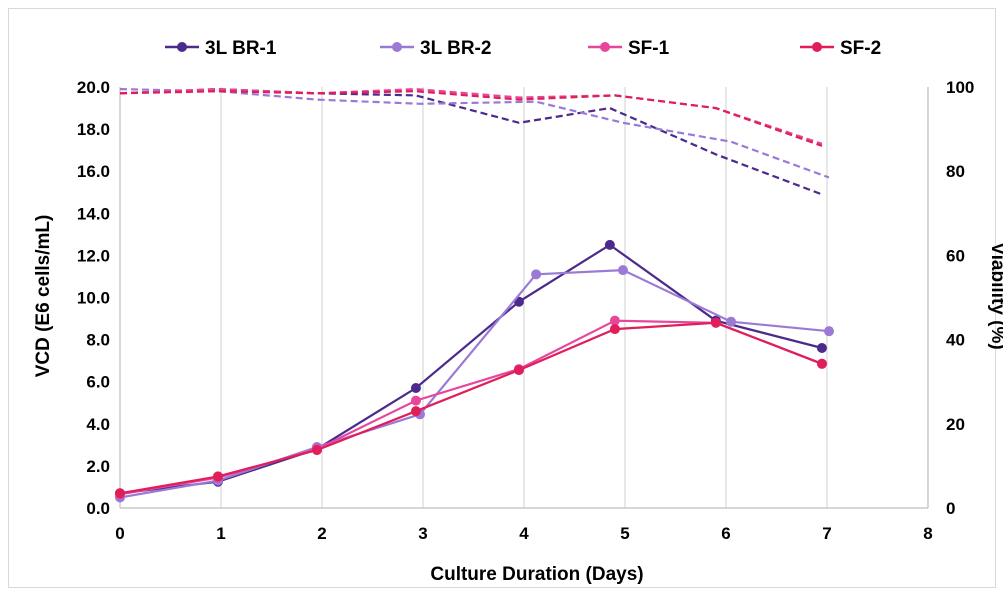  I want to click on y-tick-label: 8.0, so click(98, 340).